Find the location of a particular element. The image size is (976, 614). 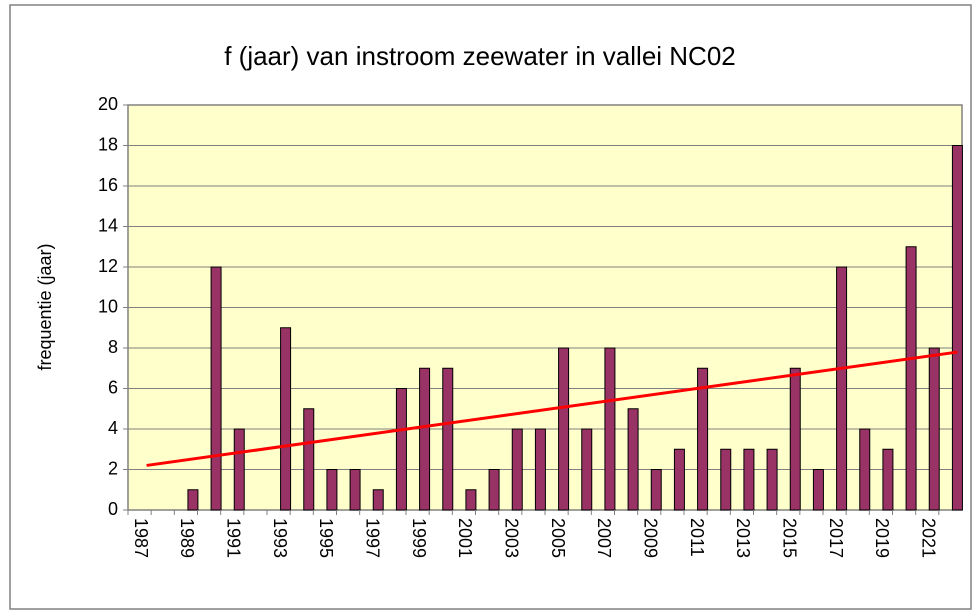

y-tick-label: 10 is located at coordinates (108, 306).